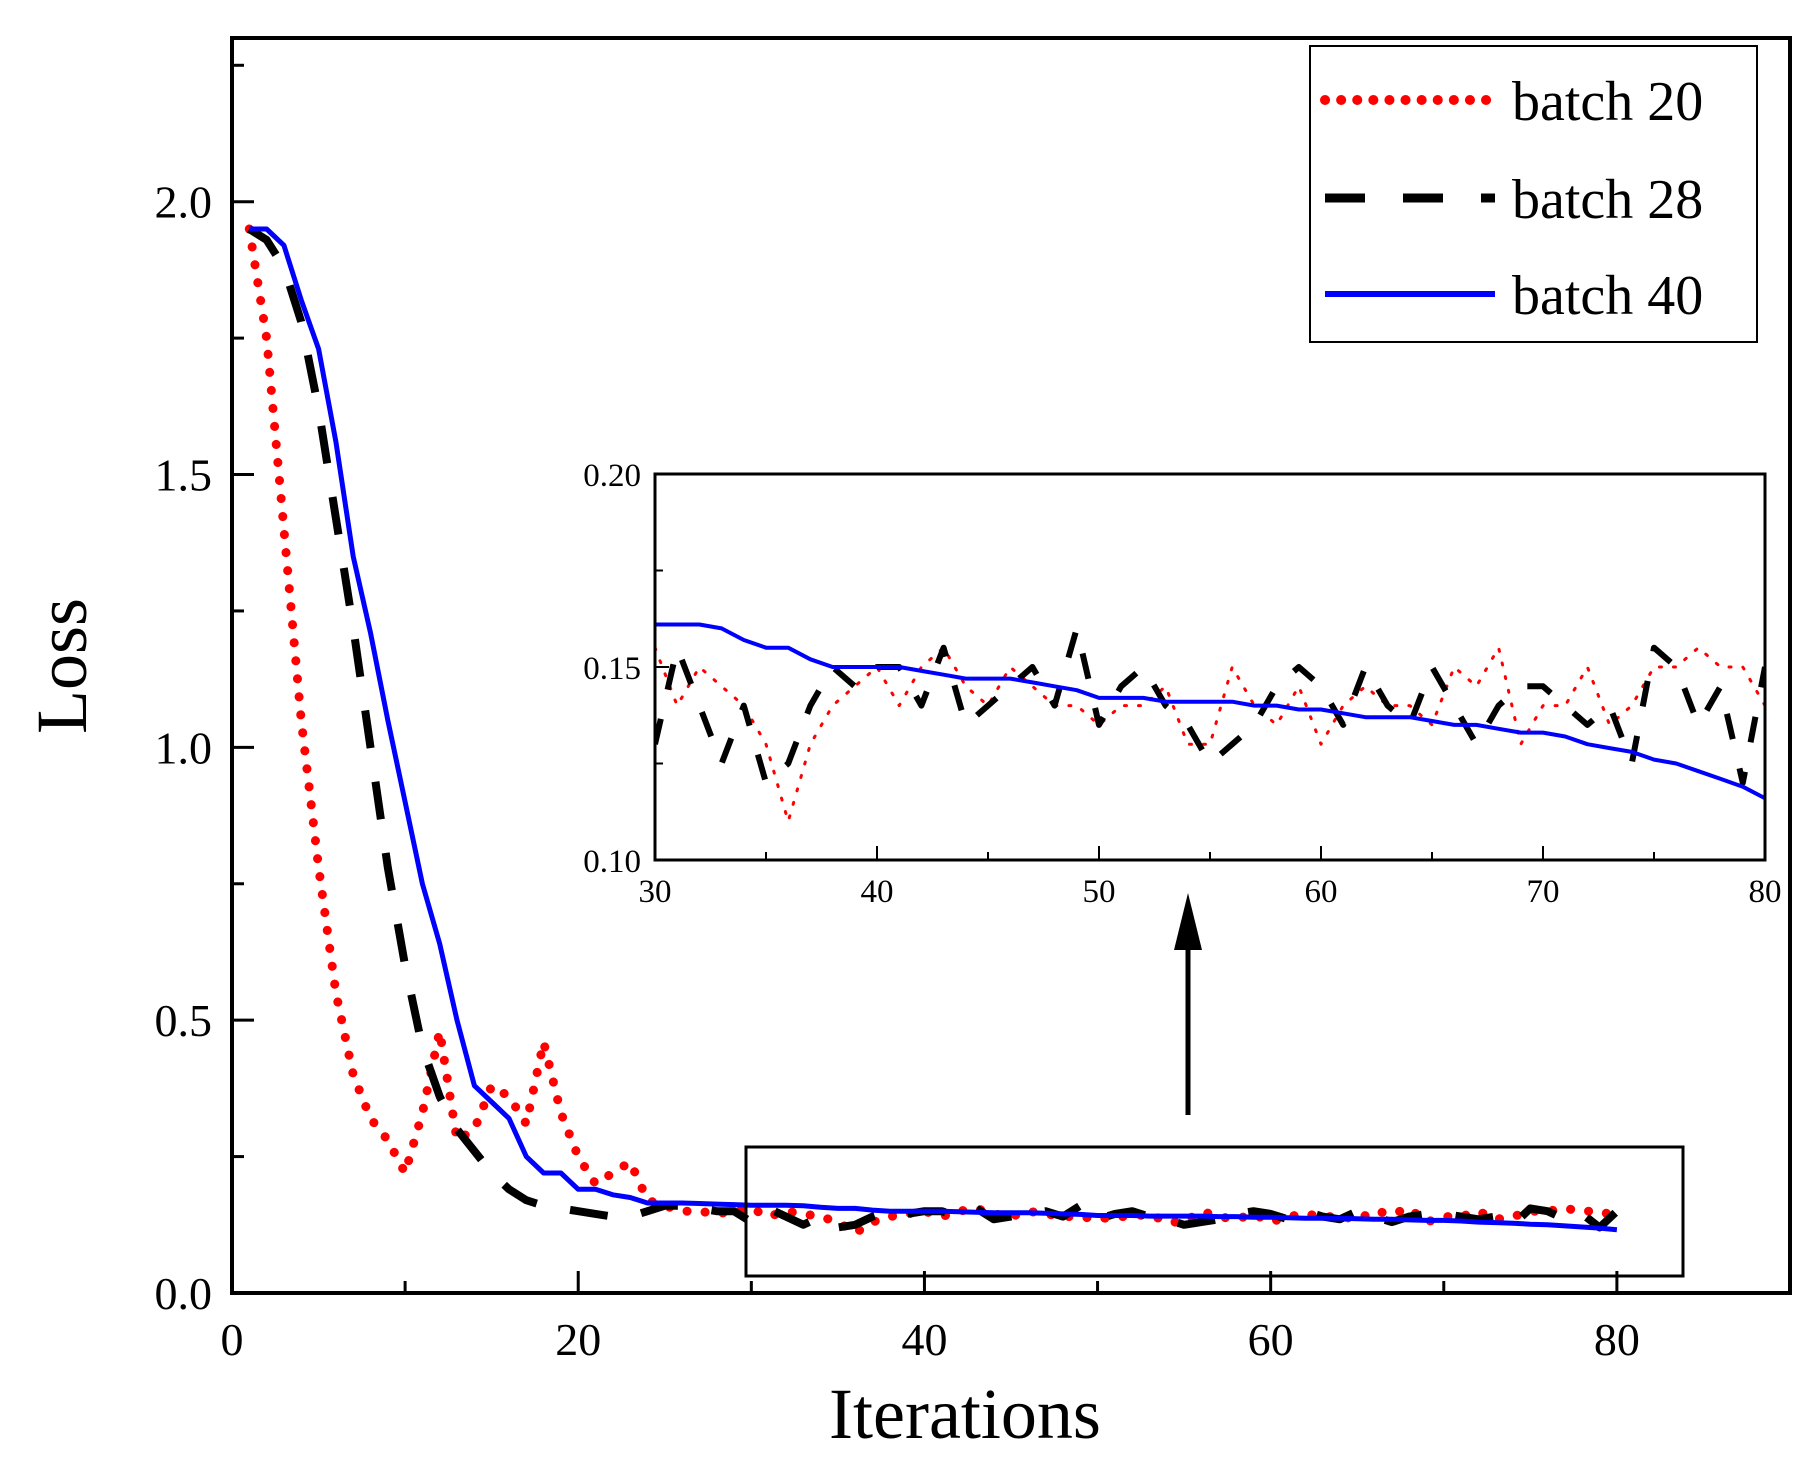 Image resolution: width=1815 pixels, height=1470 pixels. What do you see at coordinates (578, 1339) in the screenshot?
I see `x-tick-label: 20` at bounding box center [578, 1339].